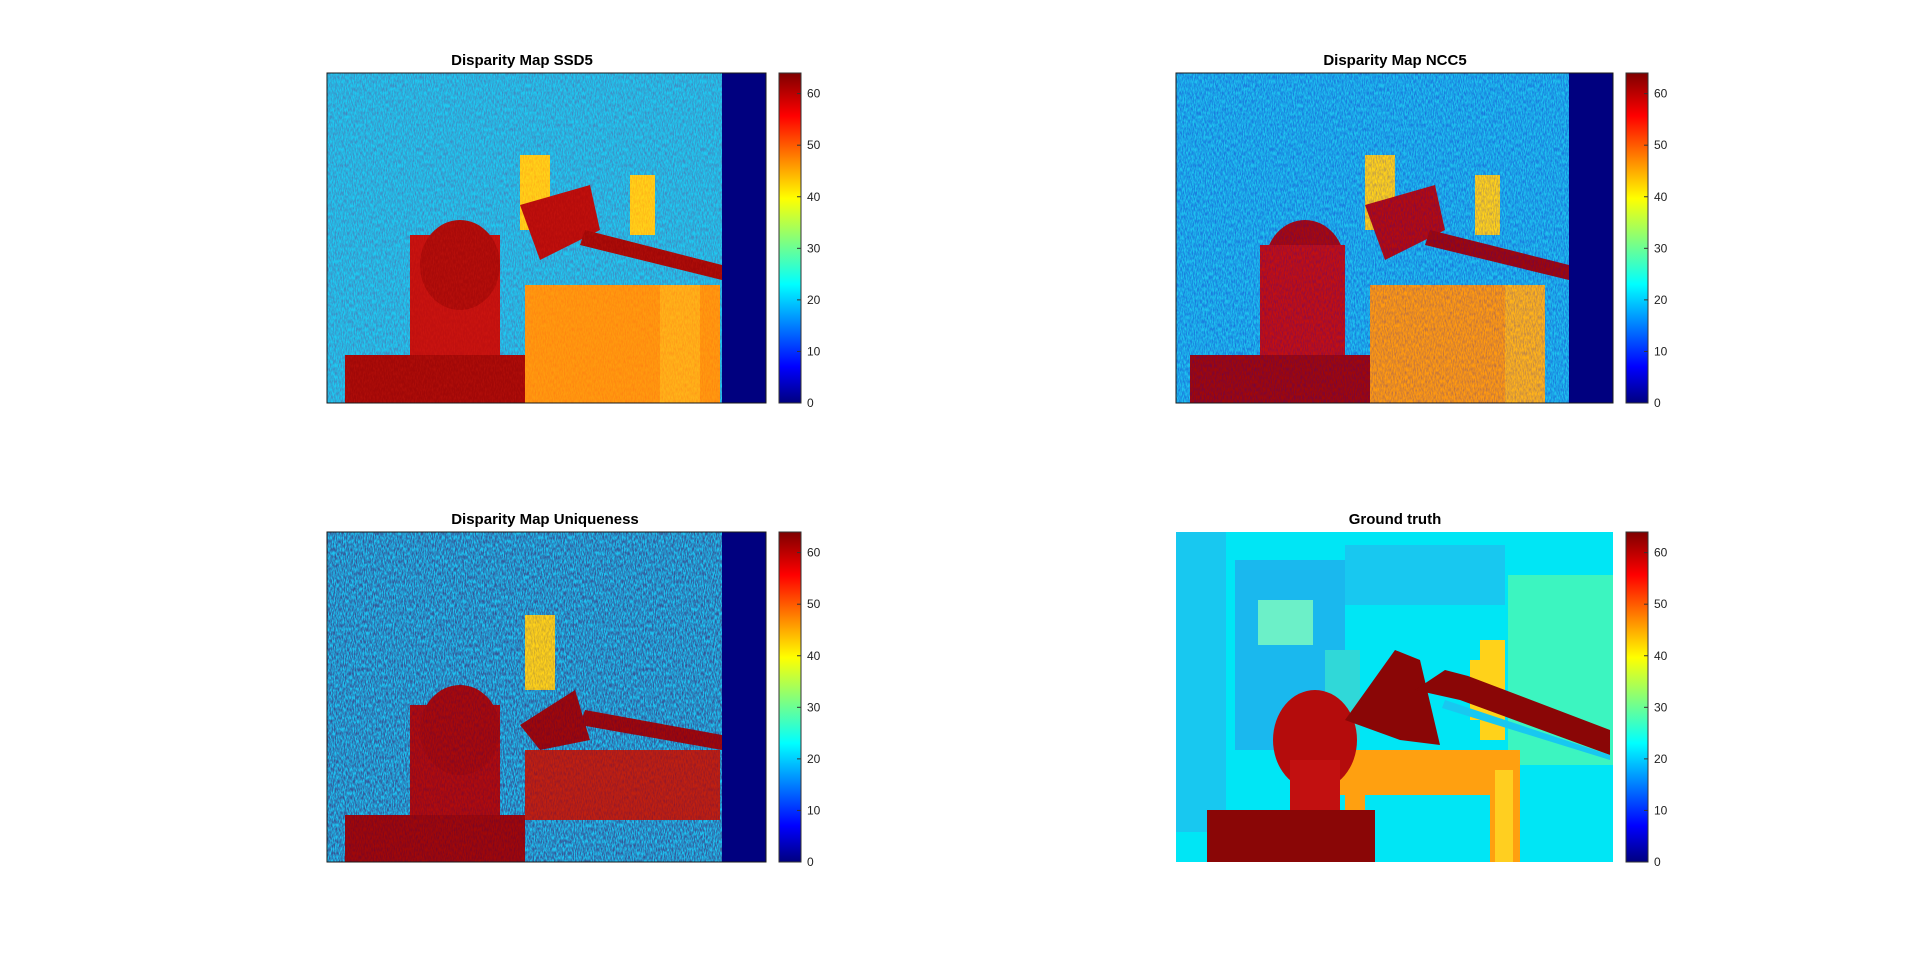 The width and height of the screenshot is (1920, 963). I want to click on panel-ground-truth: Ground truth 0 10 20 30 40 50 60, so click(1422, 690).